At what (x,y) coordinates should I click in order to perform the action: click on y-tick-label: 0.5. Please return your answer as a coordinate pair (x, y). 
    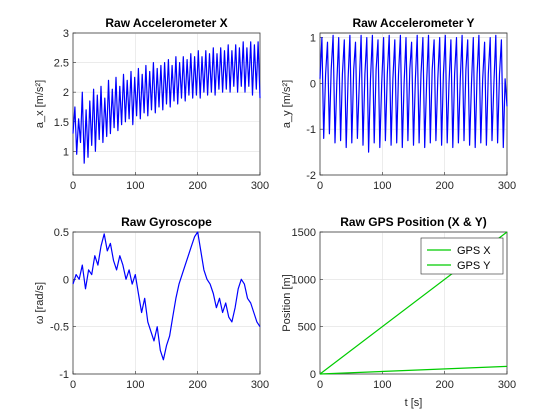
    Looking at the image, I should click on (61, 233).